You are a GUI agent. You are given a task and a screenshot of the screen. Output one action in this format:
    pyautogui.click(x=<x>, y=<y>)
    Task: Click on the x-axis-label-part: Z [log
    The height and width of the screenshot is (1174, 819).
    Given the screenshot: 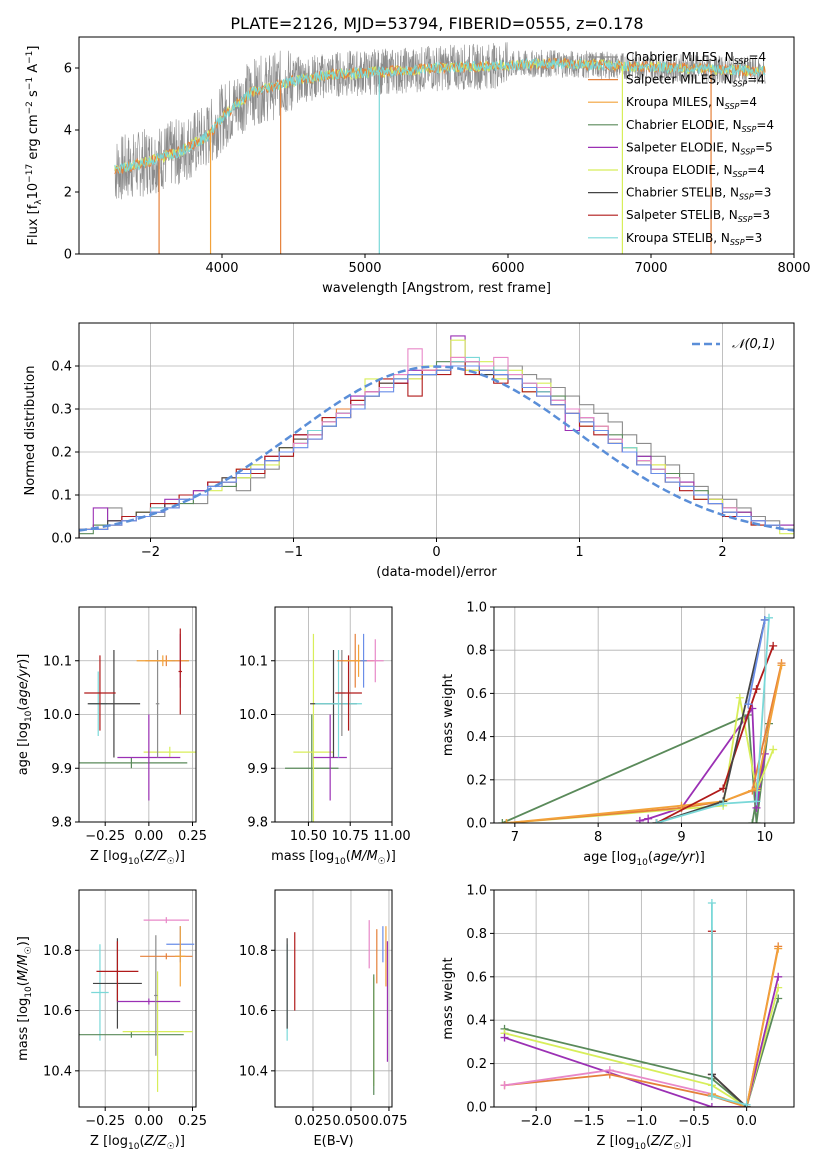 What is the action you would take?
    pyautogui.click(x=109, y=856)
    